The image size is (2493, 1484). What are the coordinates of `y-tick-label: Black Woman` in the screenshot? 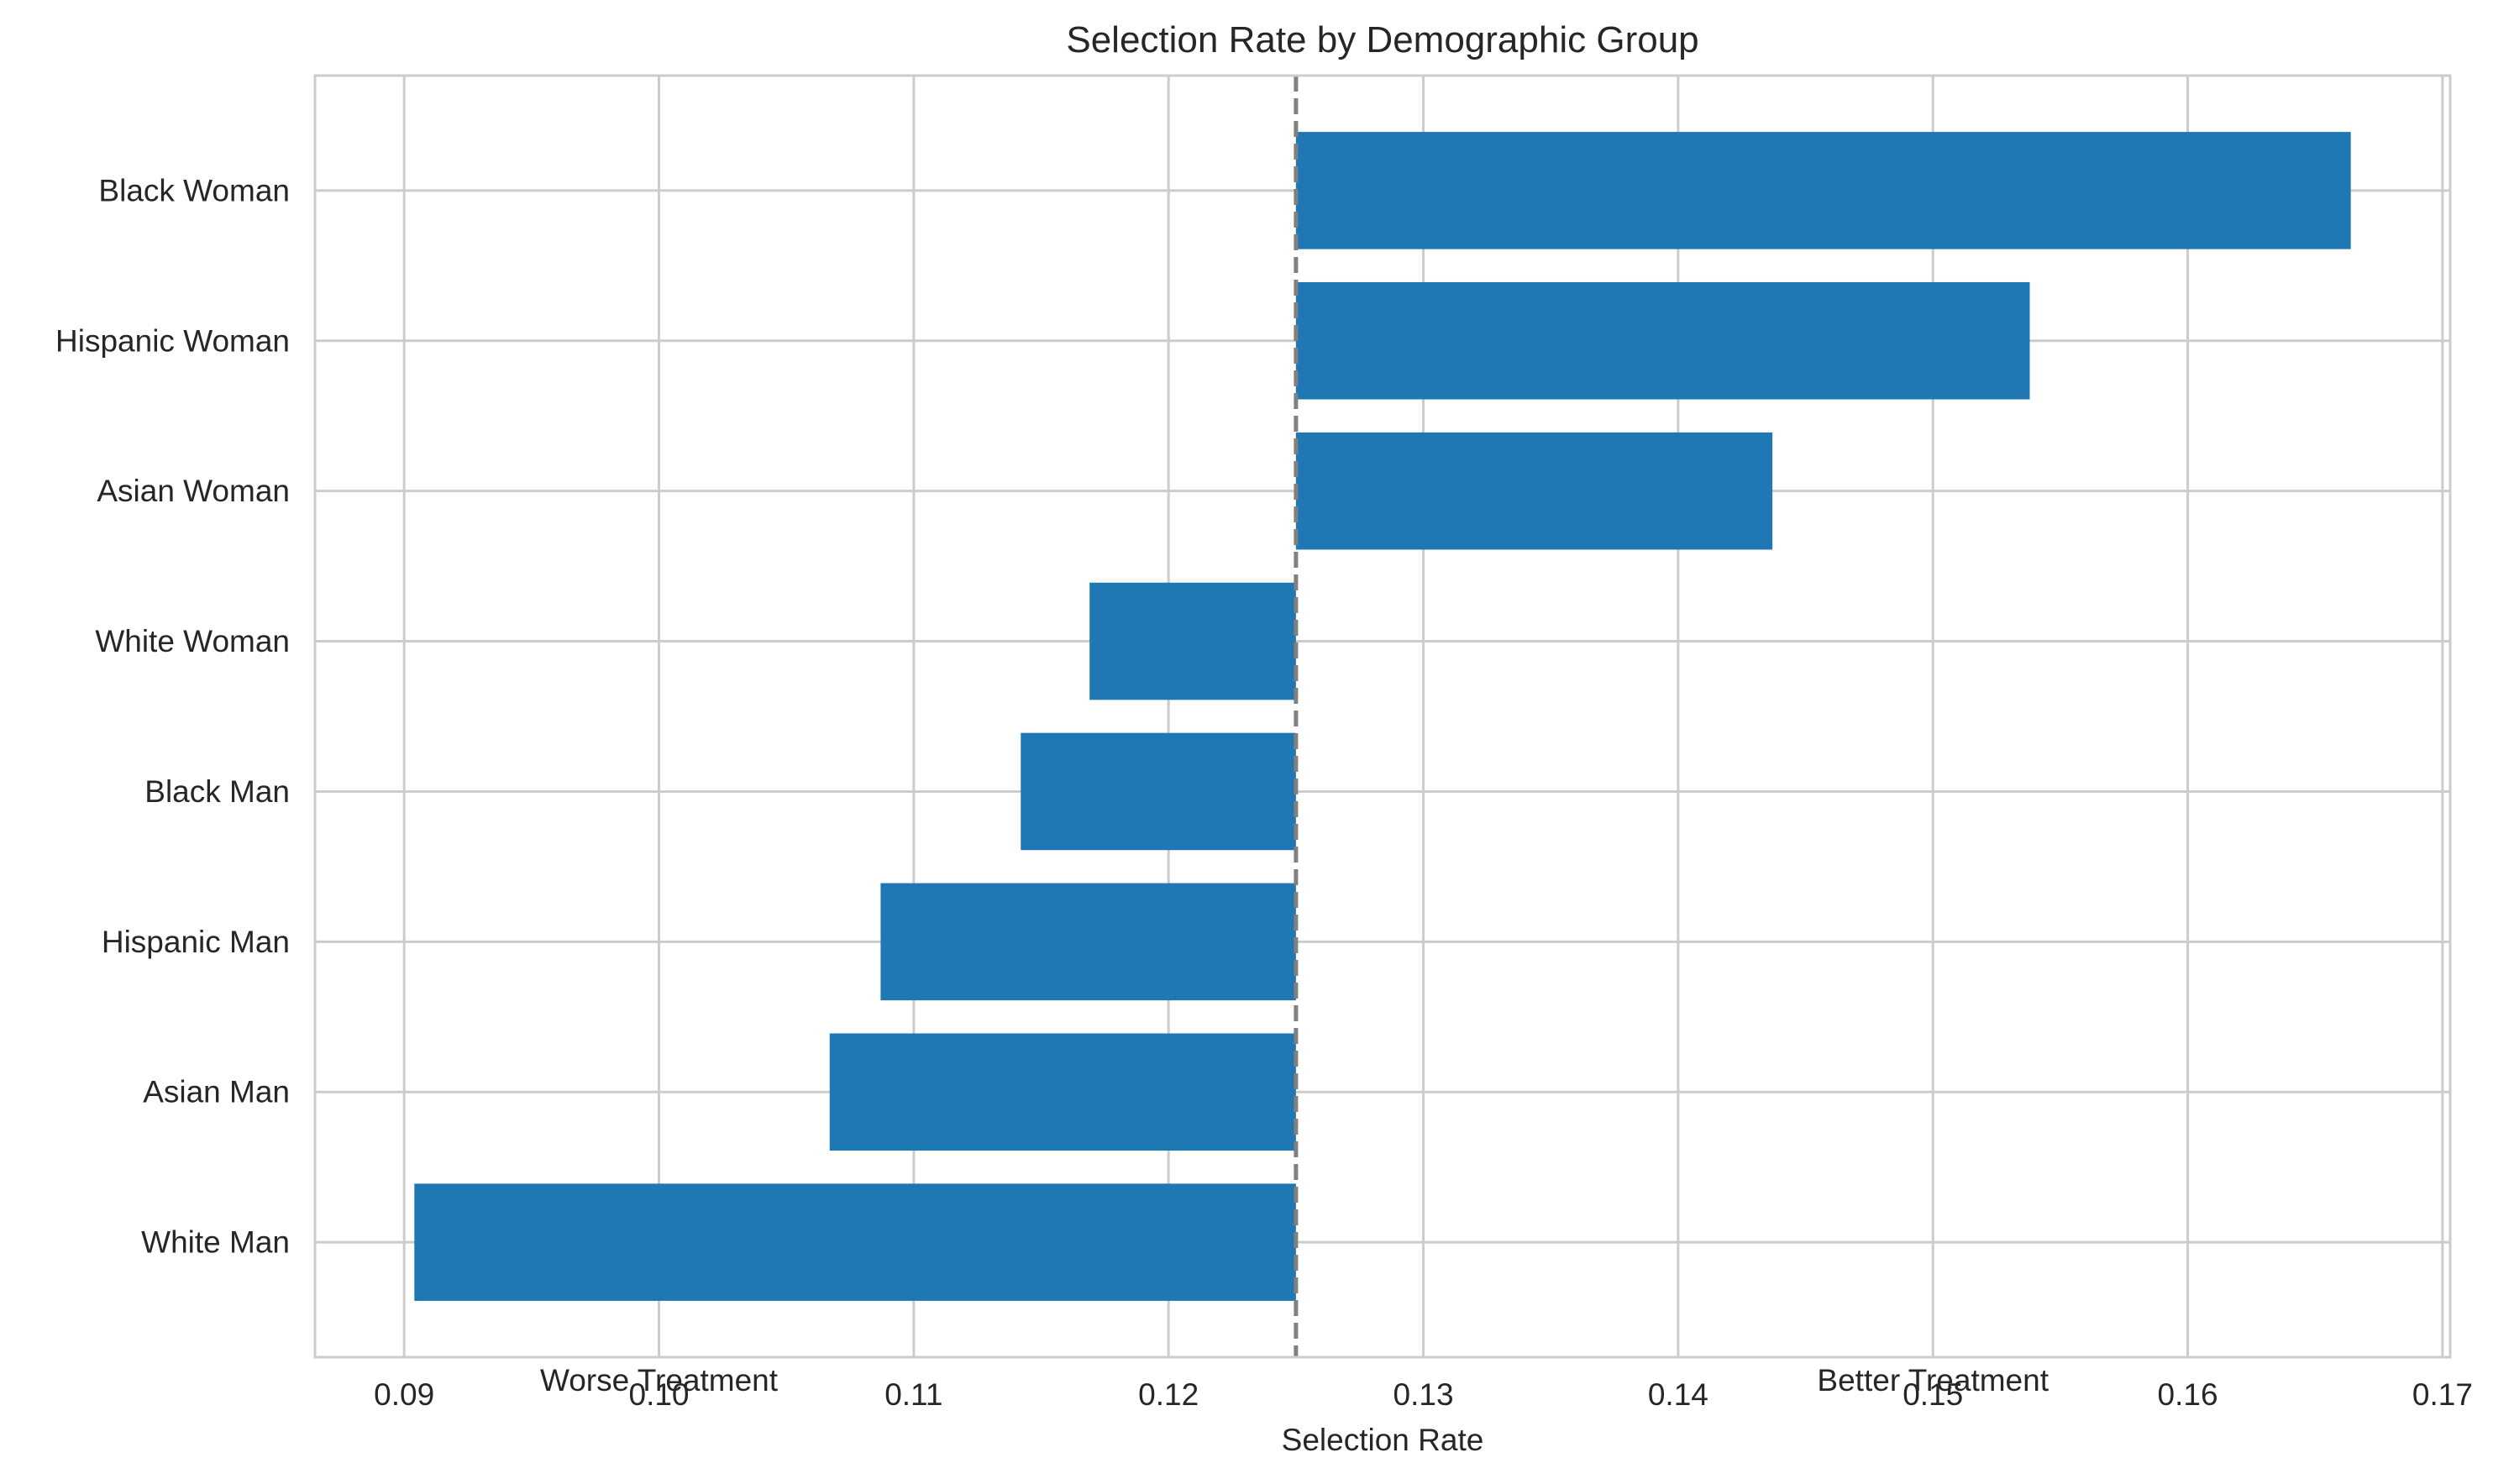 It's located at (194, 190).